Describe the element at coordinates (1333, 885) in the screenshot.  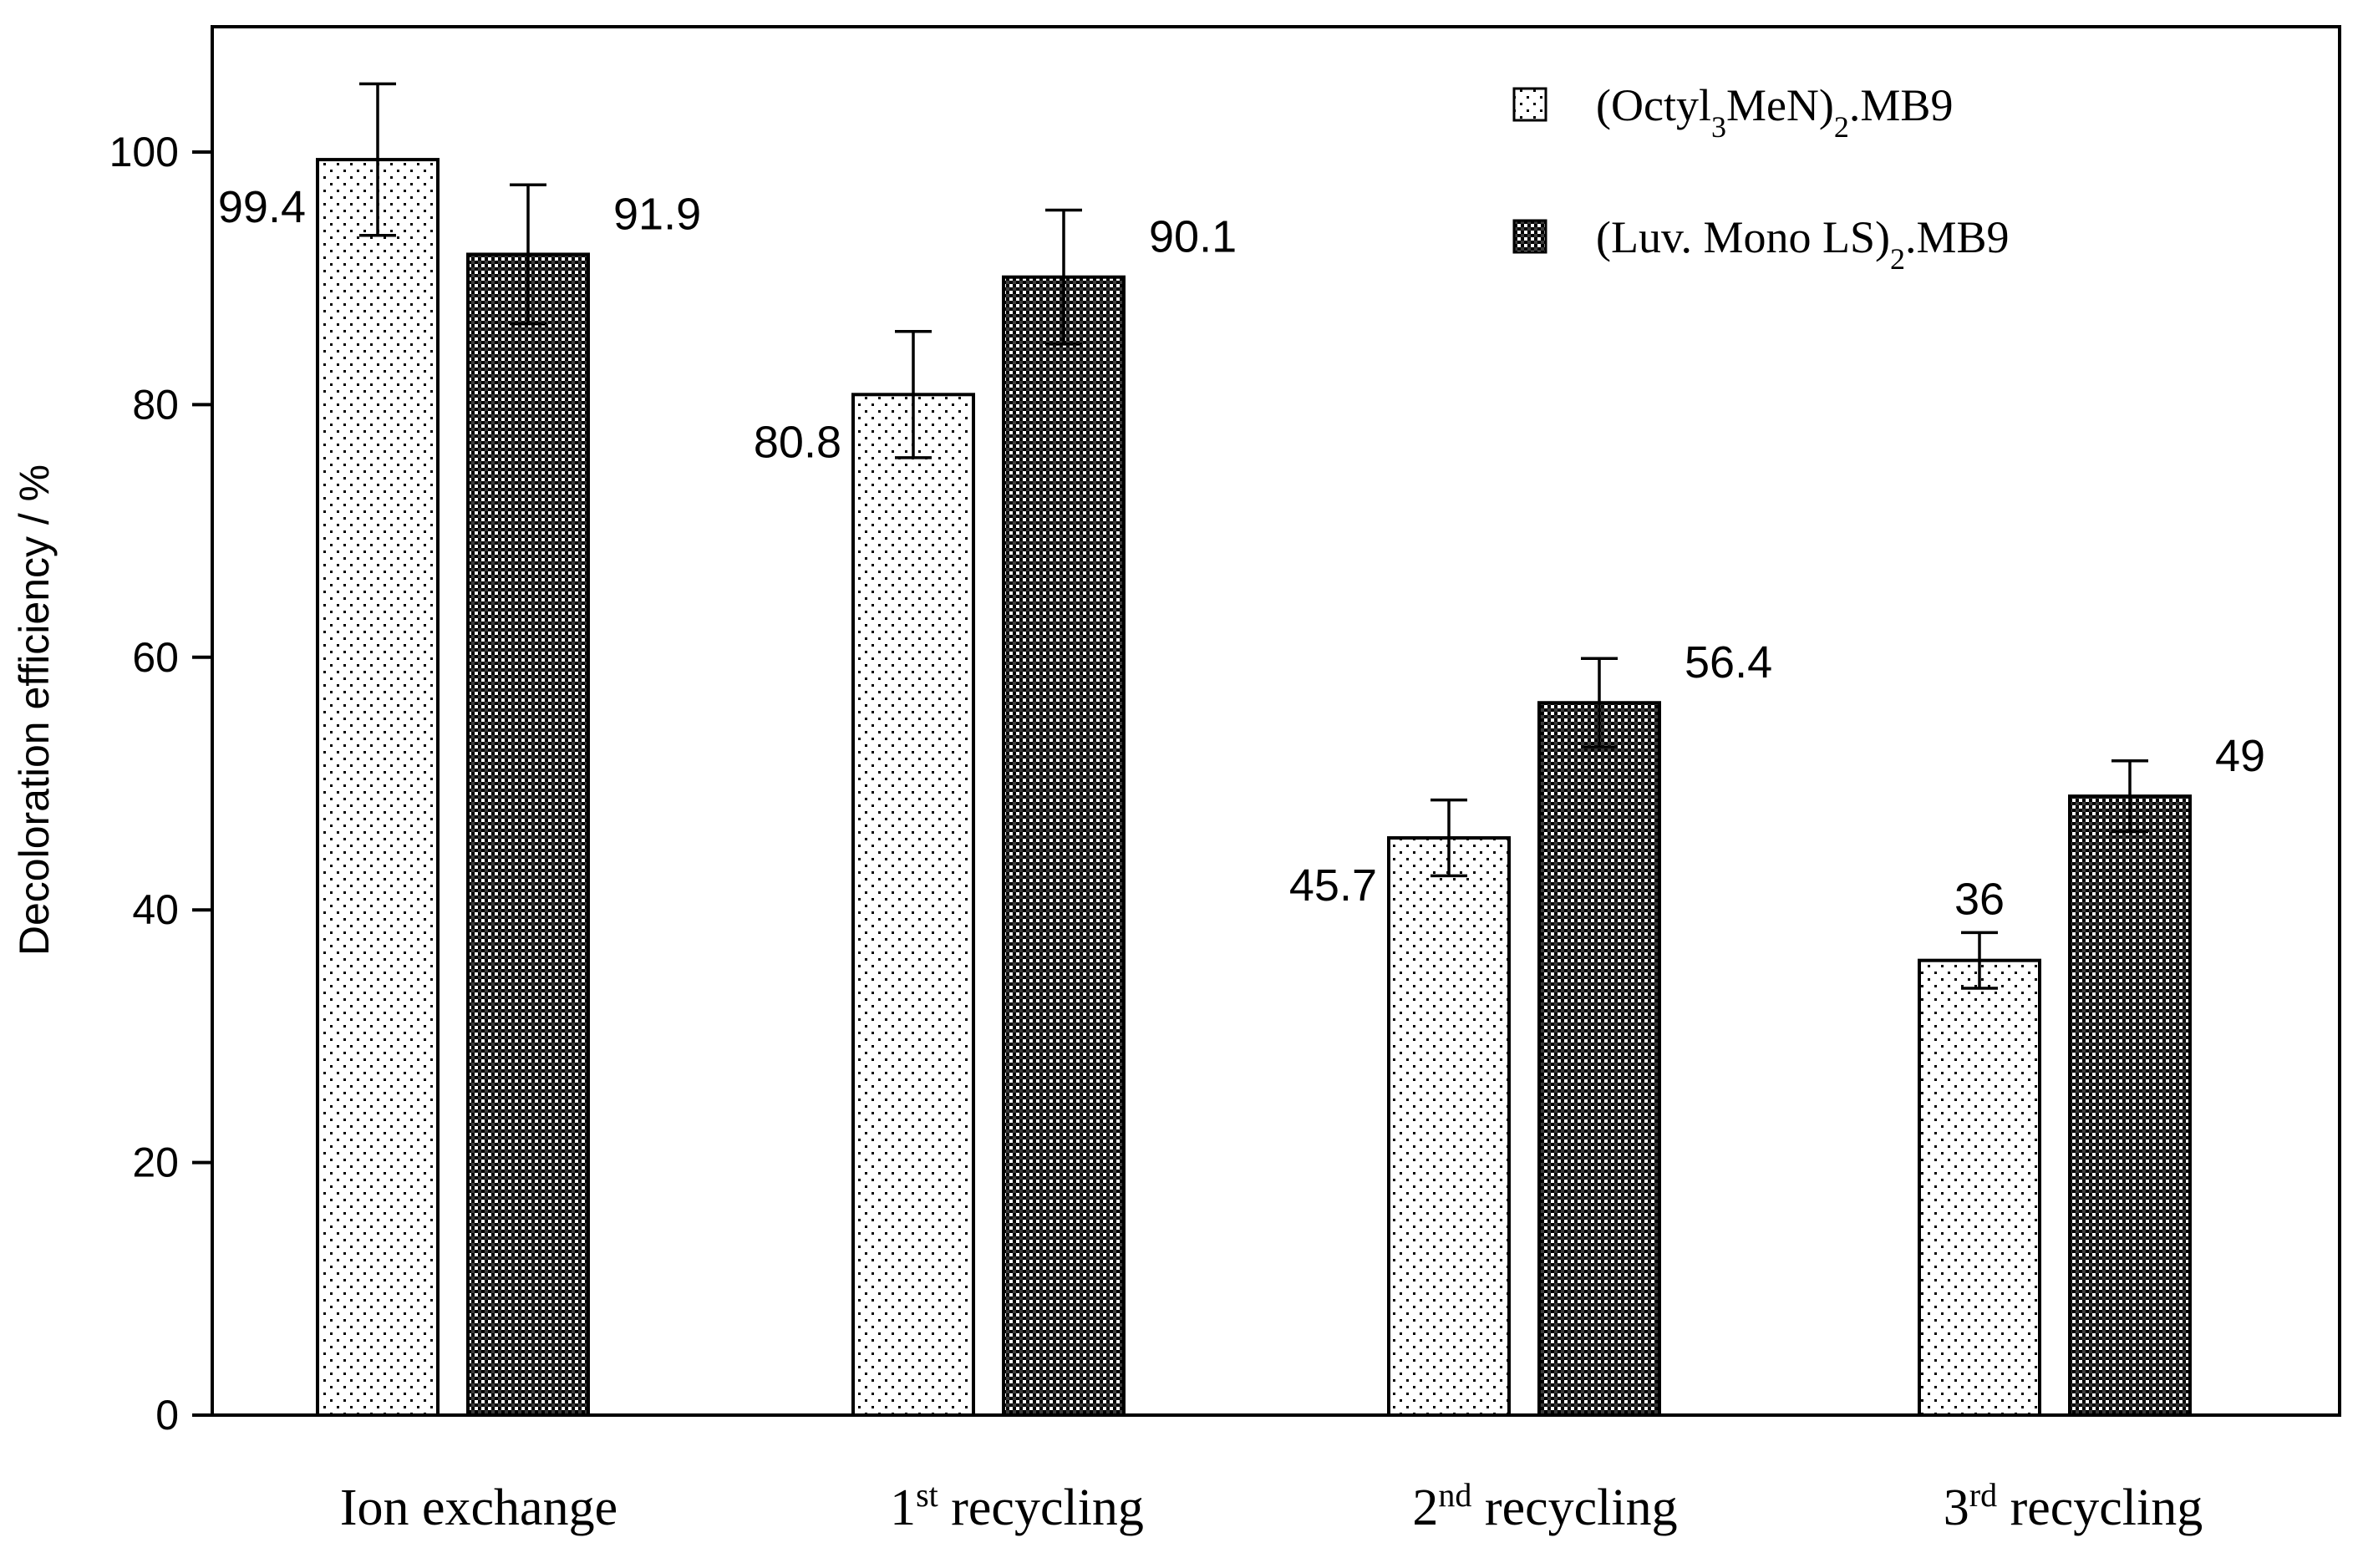
I see `data-label: 45.7` at that location.